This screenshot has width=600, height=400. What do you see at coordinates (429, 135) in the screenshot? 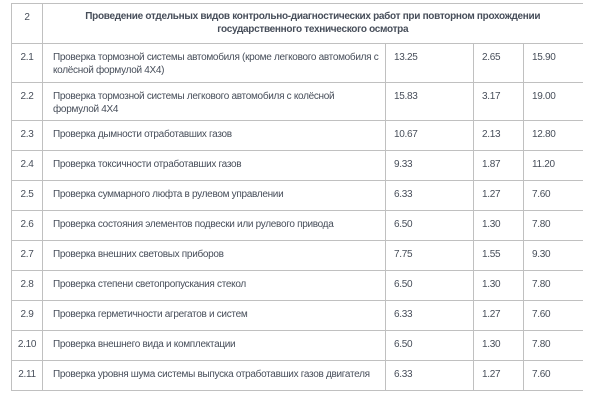
I see `value-cell: 10.67` at bounding box center [429, 135].